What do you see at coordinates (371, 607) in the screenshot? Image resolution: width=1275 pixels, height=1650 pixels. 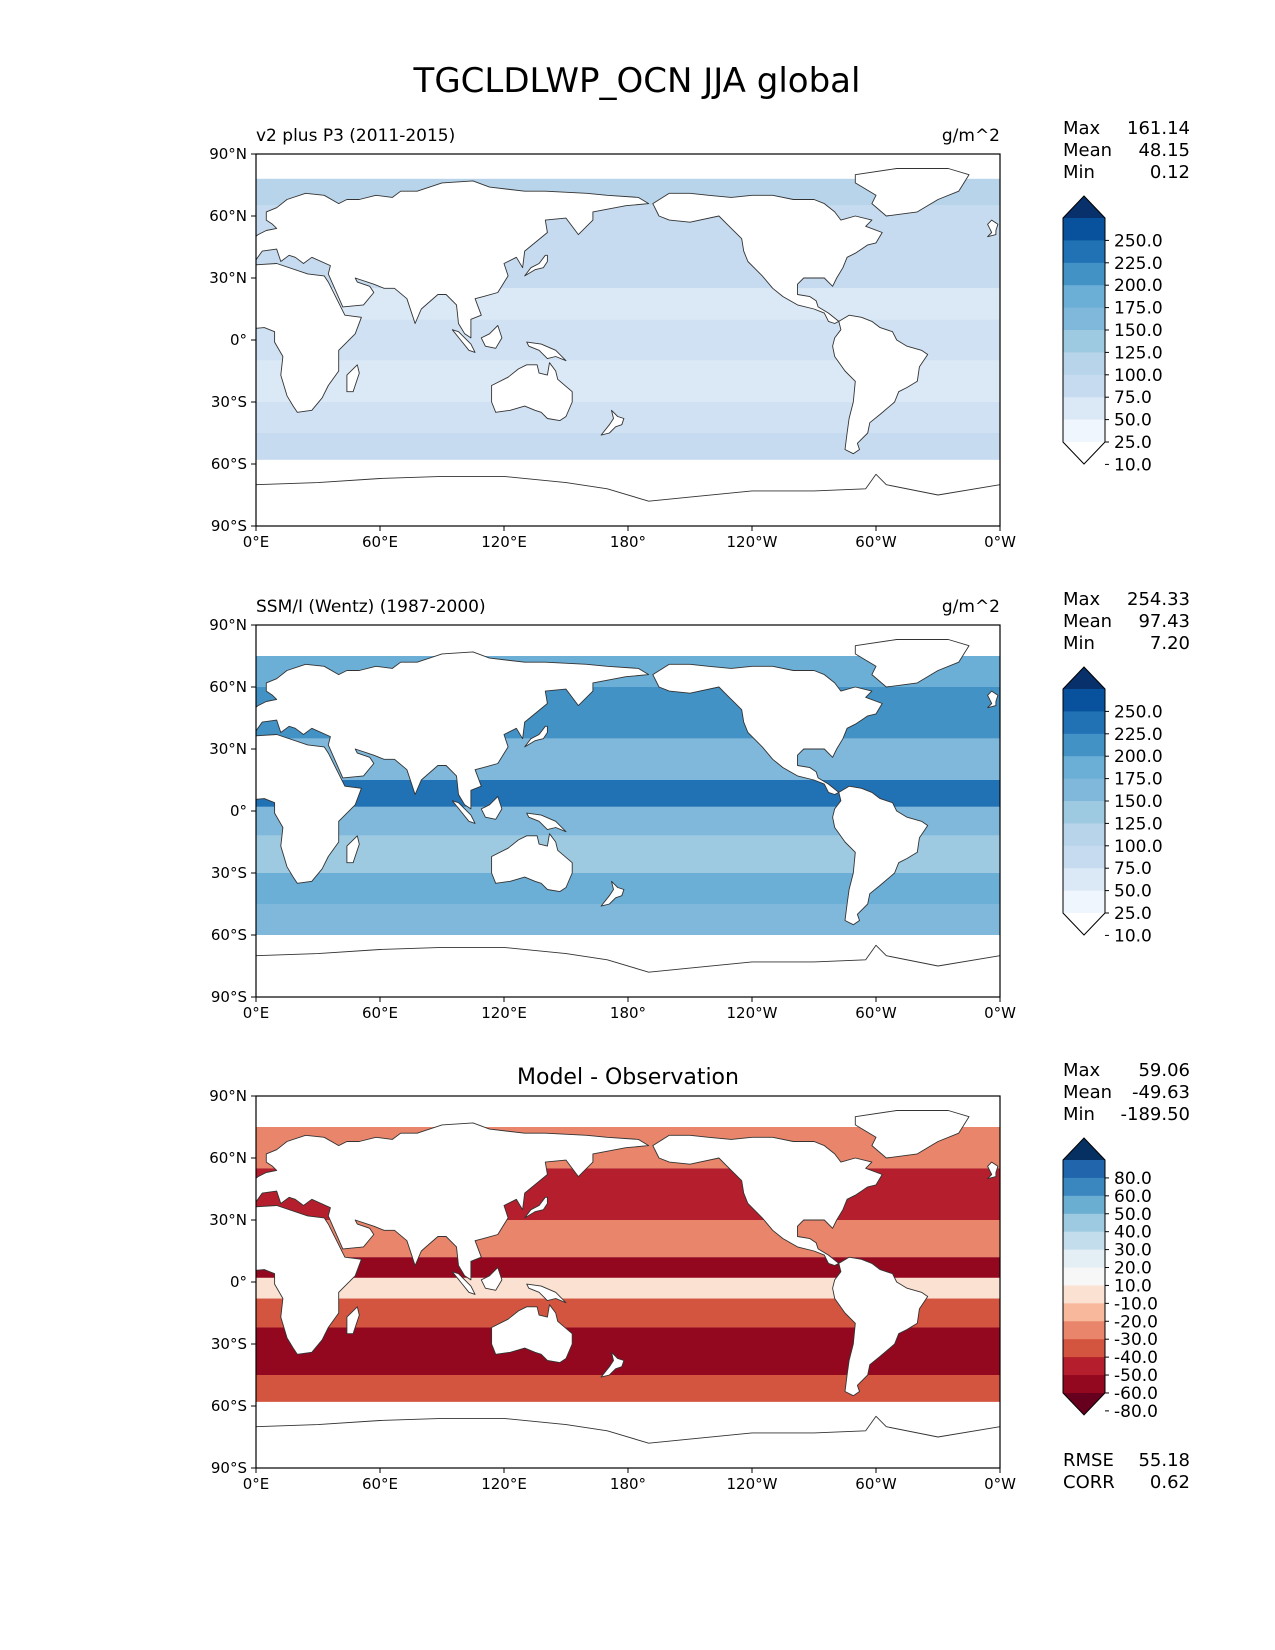 I see `panel-title: SSM/I (Wentz) (1987-2000)` at bounding box center [371, 607].